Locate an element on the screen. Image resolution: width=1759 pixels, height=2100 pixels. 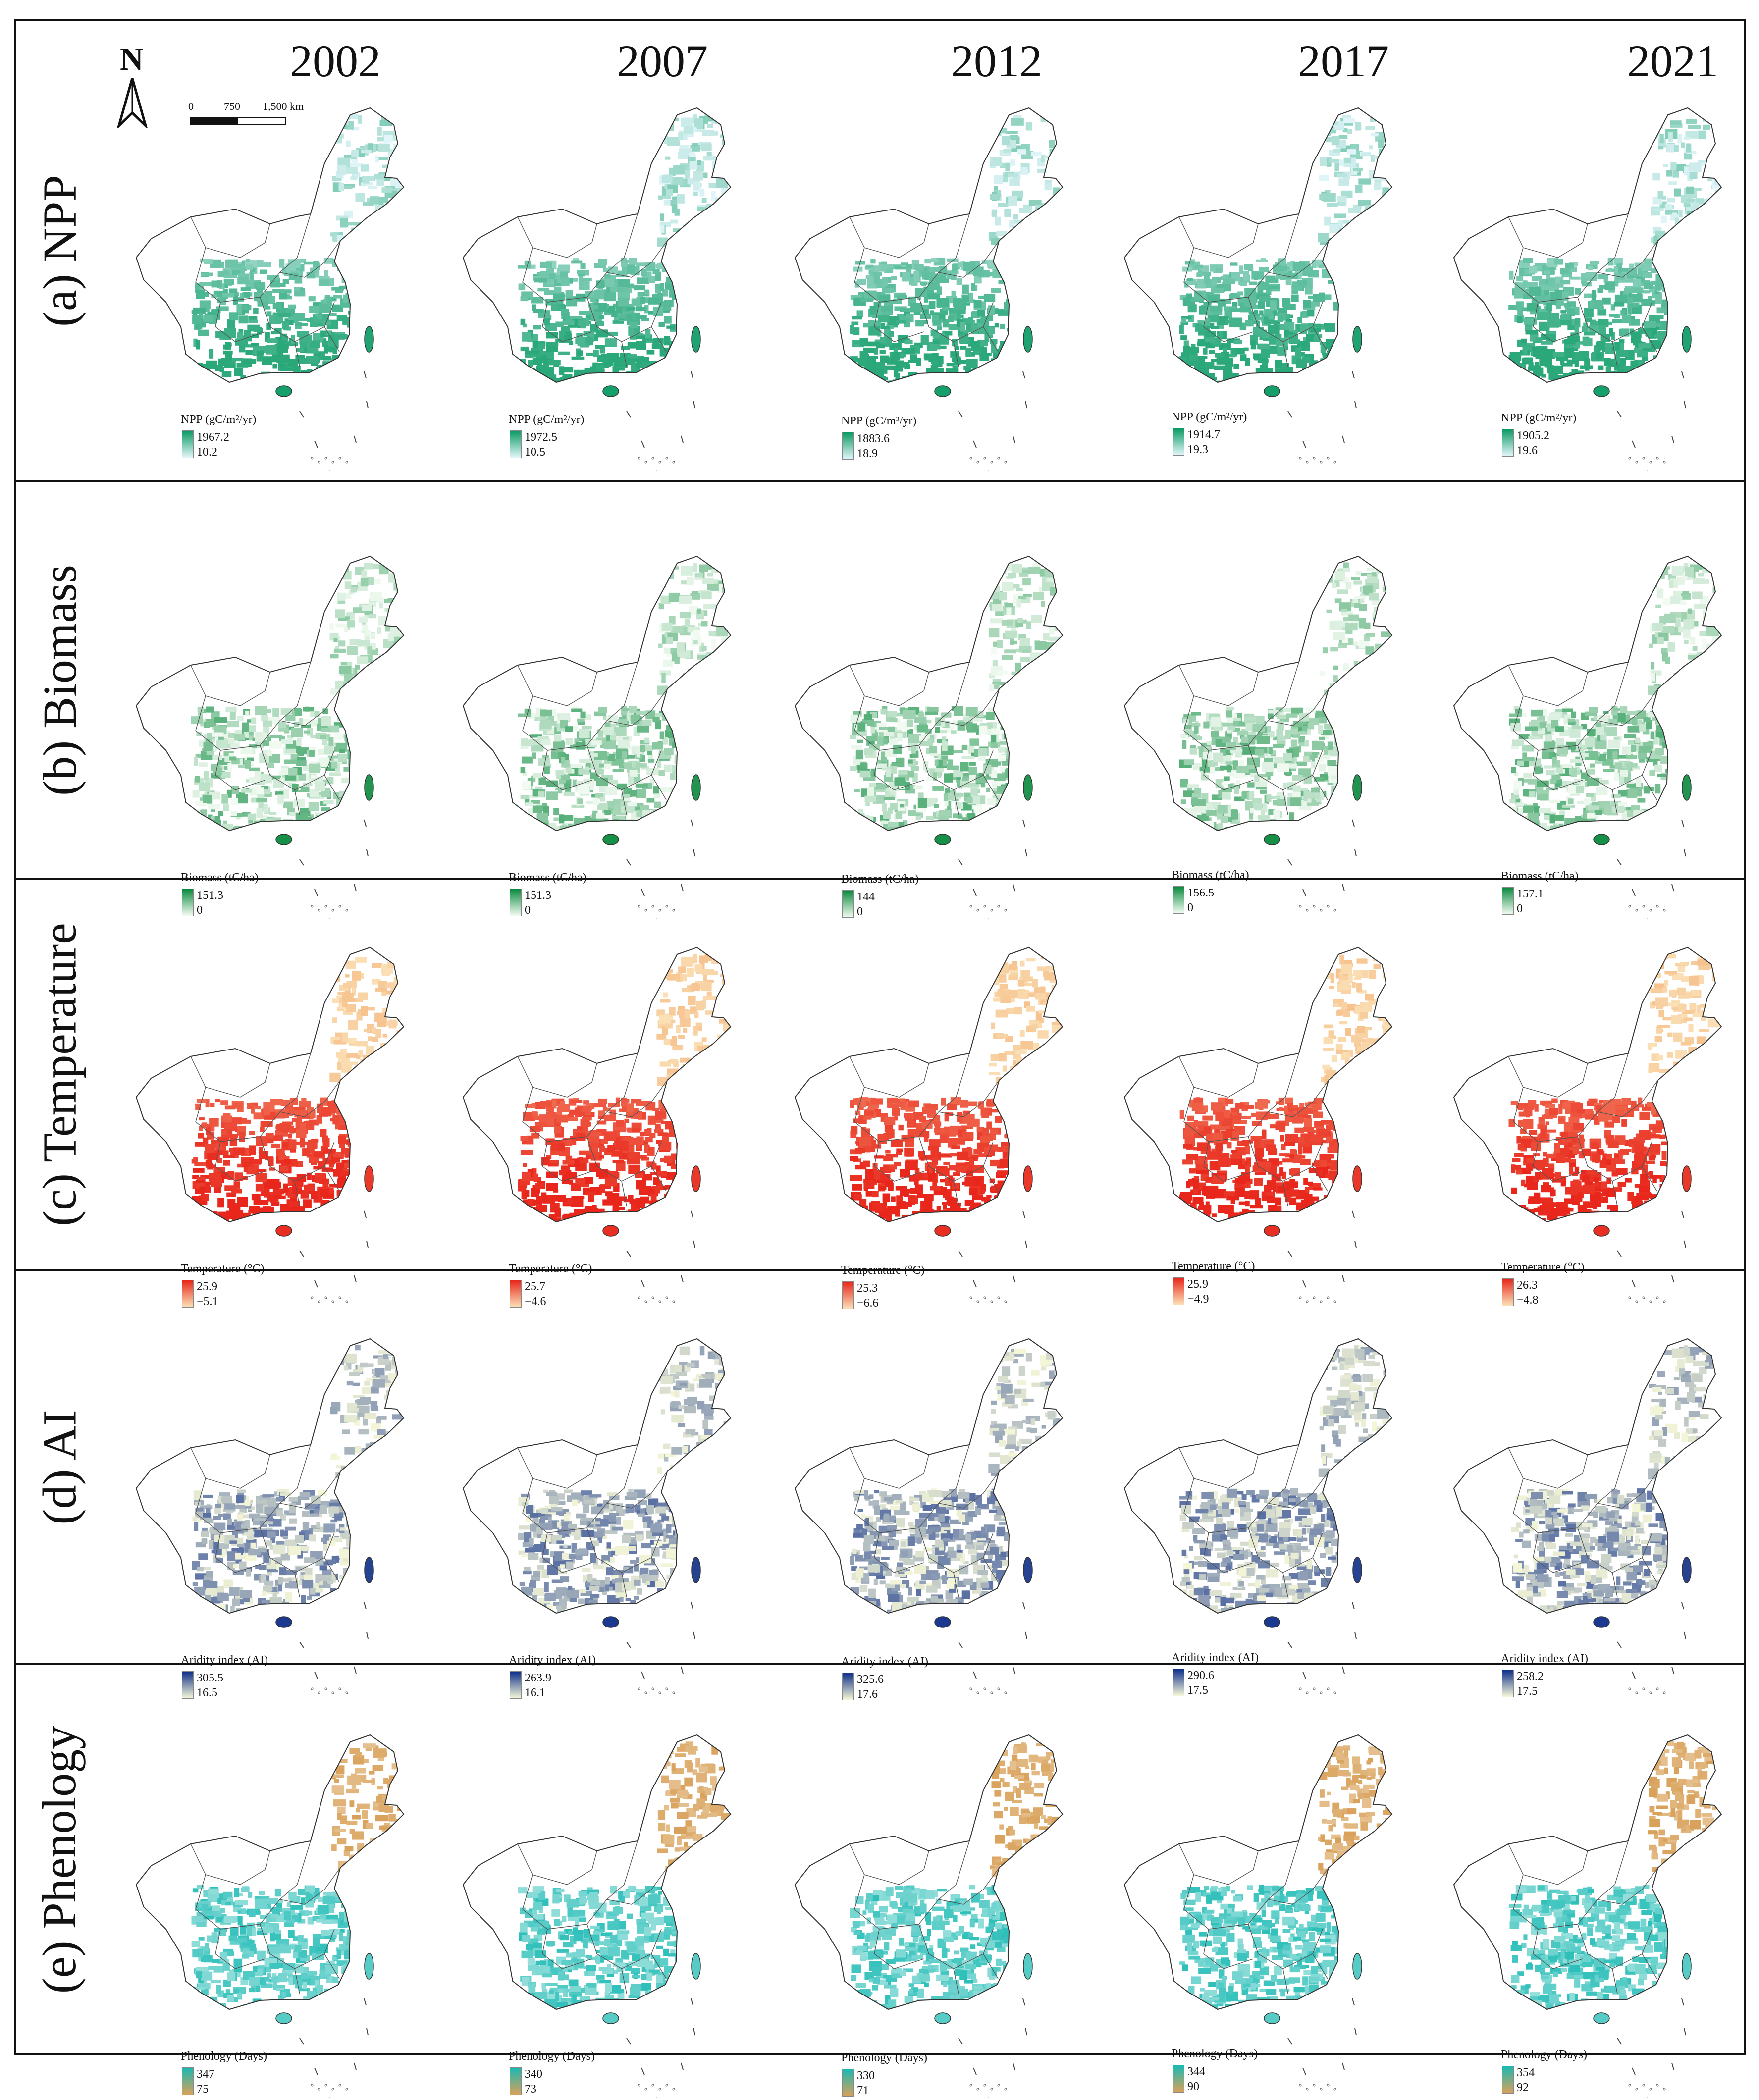
legend-min-value: −6.6 is located at coordinates (868, 1303).